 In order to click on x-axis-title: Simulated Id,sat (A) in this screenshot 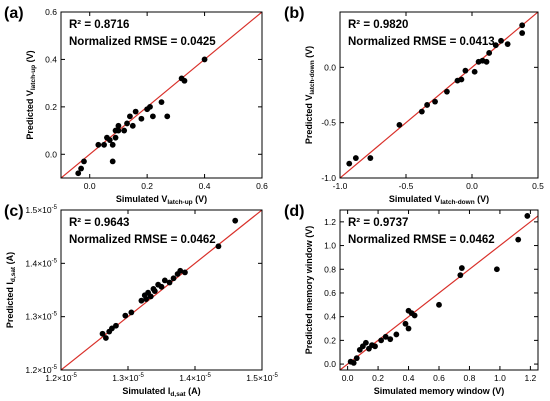, I will do `click(161, 392)`.